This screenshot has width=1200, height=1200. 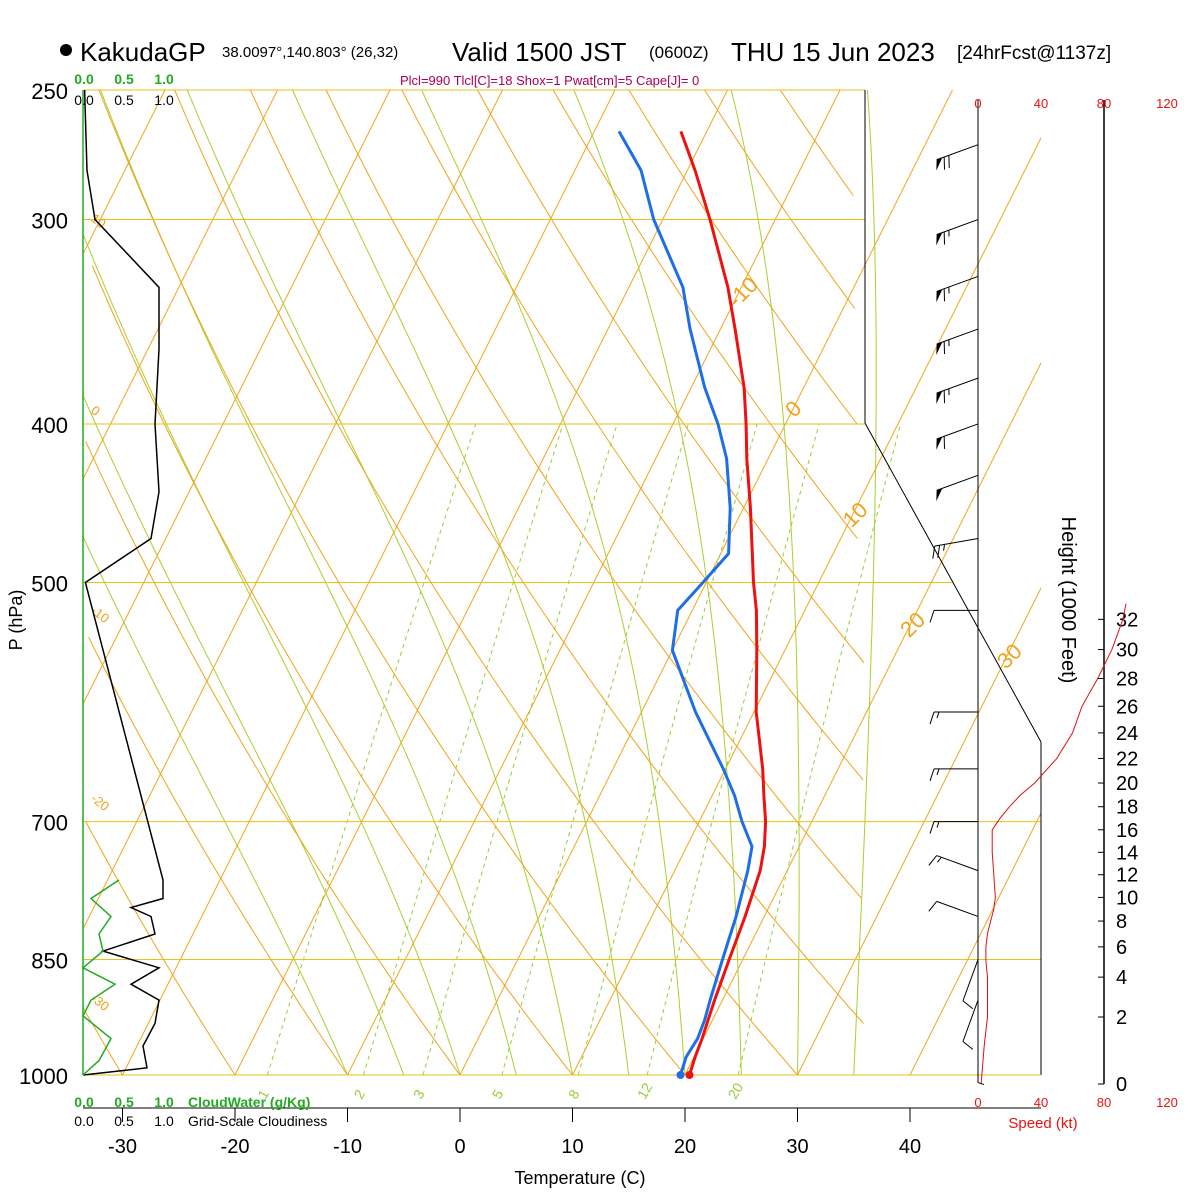 I want to click on cloud-water-tick-top: 0.0, so click(x=84, y=79).